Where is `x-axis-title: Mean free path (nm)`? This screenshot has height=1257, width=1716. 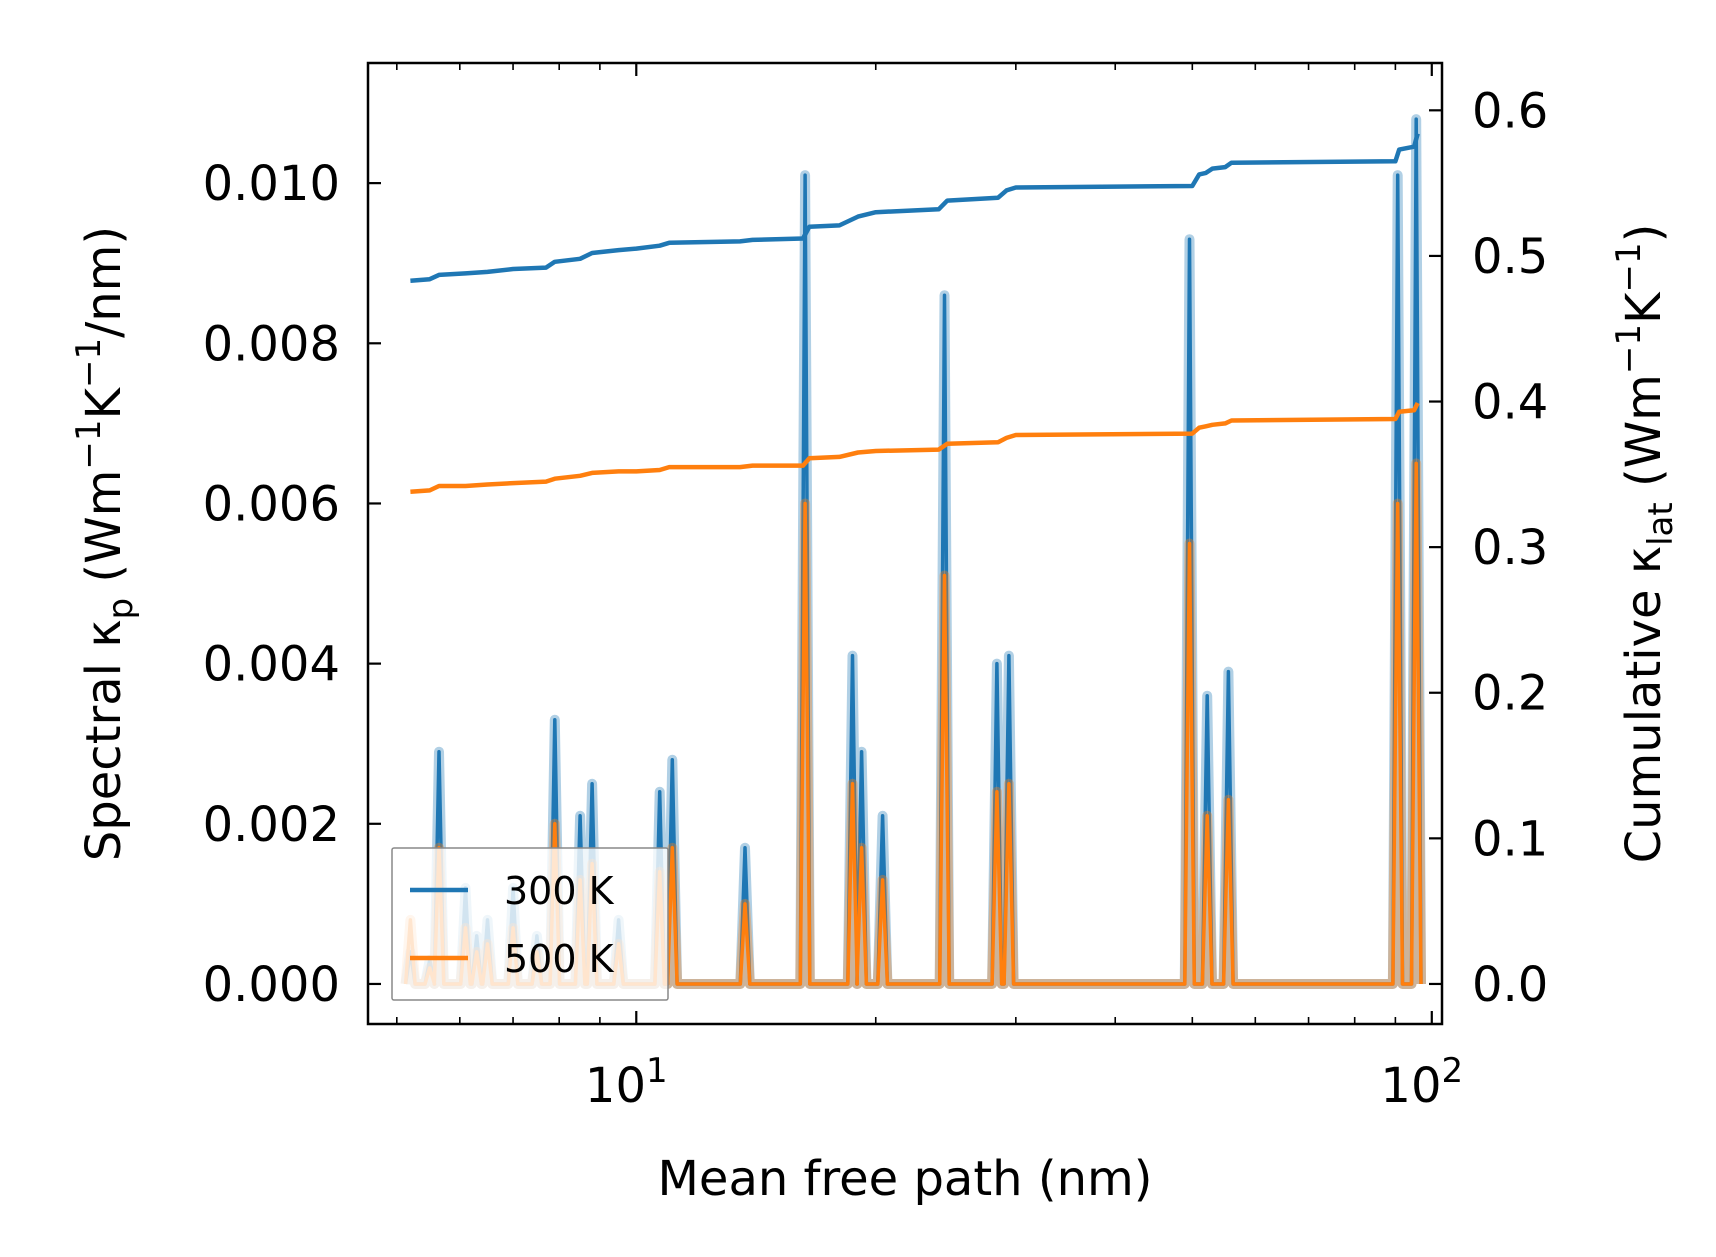 x-axis-title: Mean free path (nm) is located at coordinates (905, 1179).